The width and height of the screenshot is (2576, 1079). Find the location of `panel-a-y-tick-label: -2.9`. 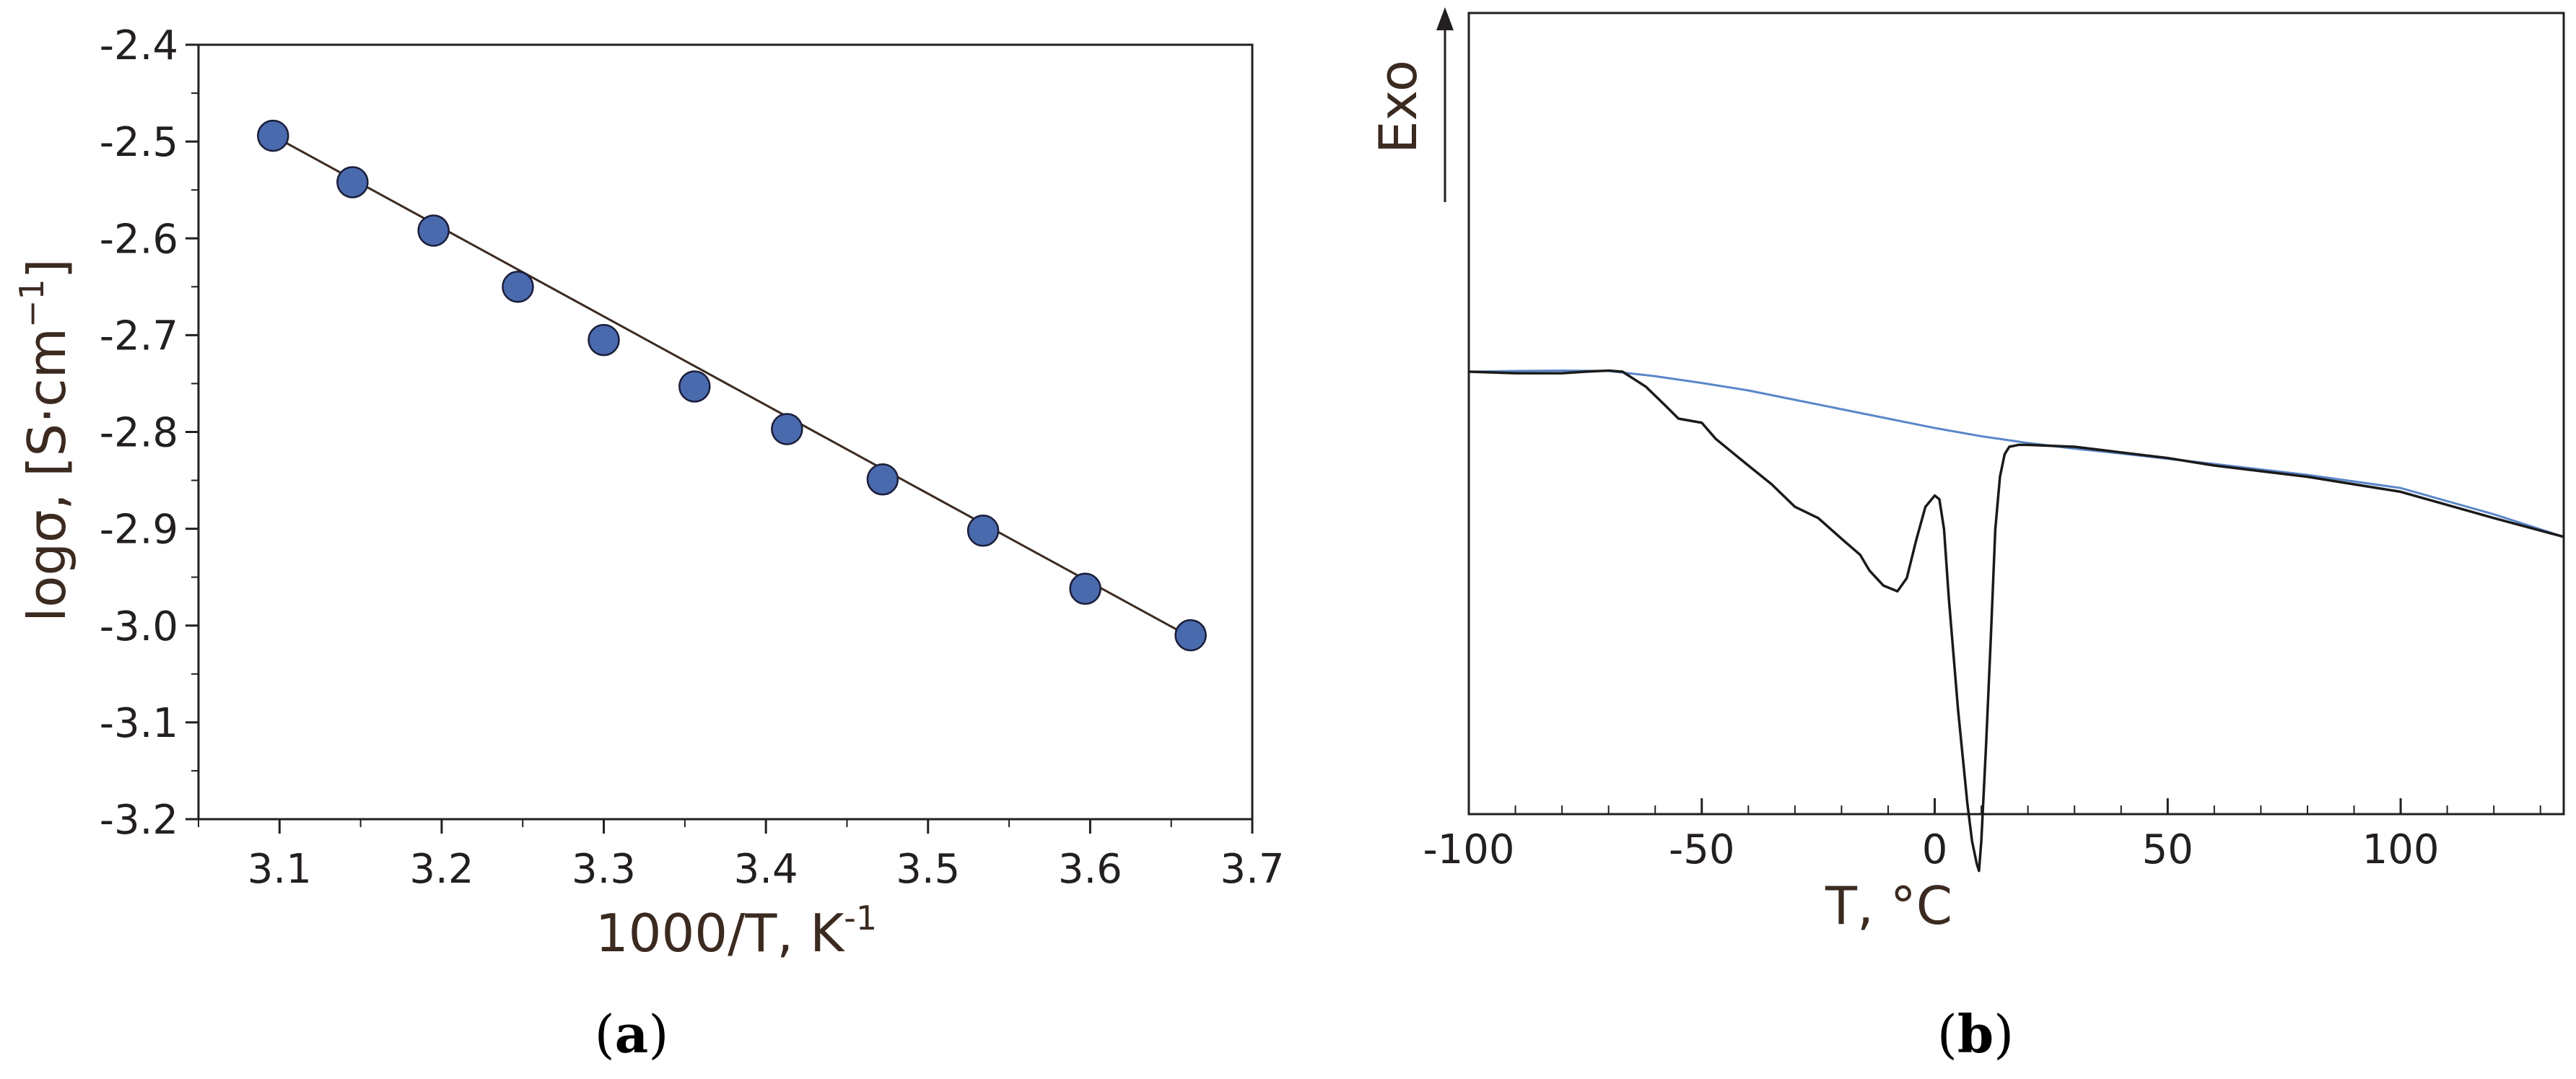

panel-a-y-tick-label: -2.9 is located at coordinates (139, 530).